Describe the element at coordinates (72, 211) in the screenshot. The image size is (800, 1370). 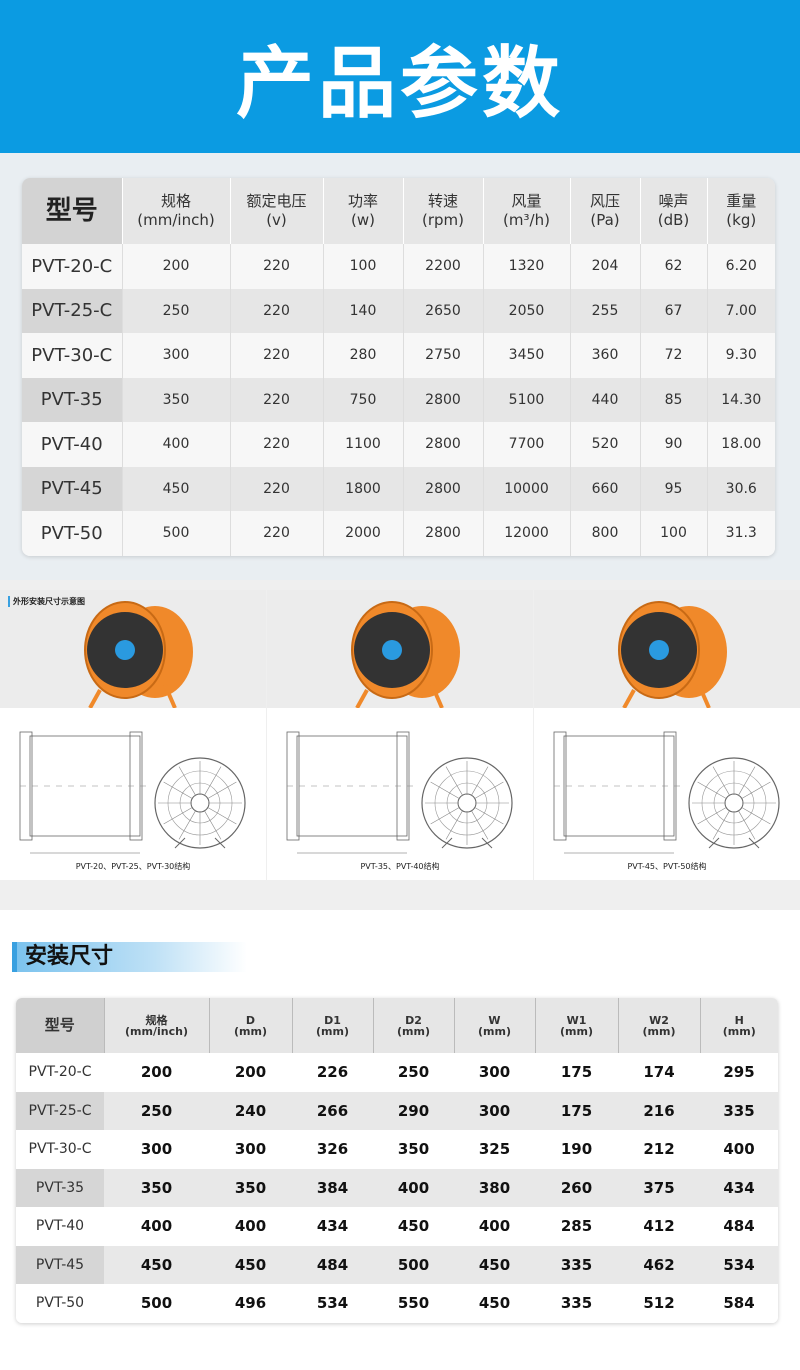
I see `column-header: 型号` at that location.